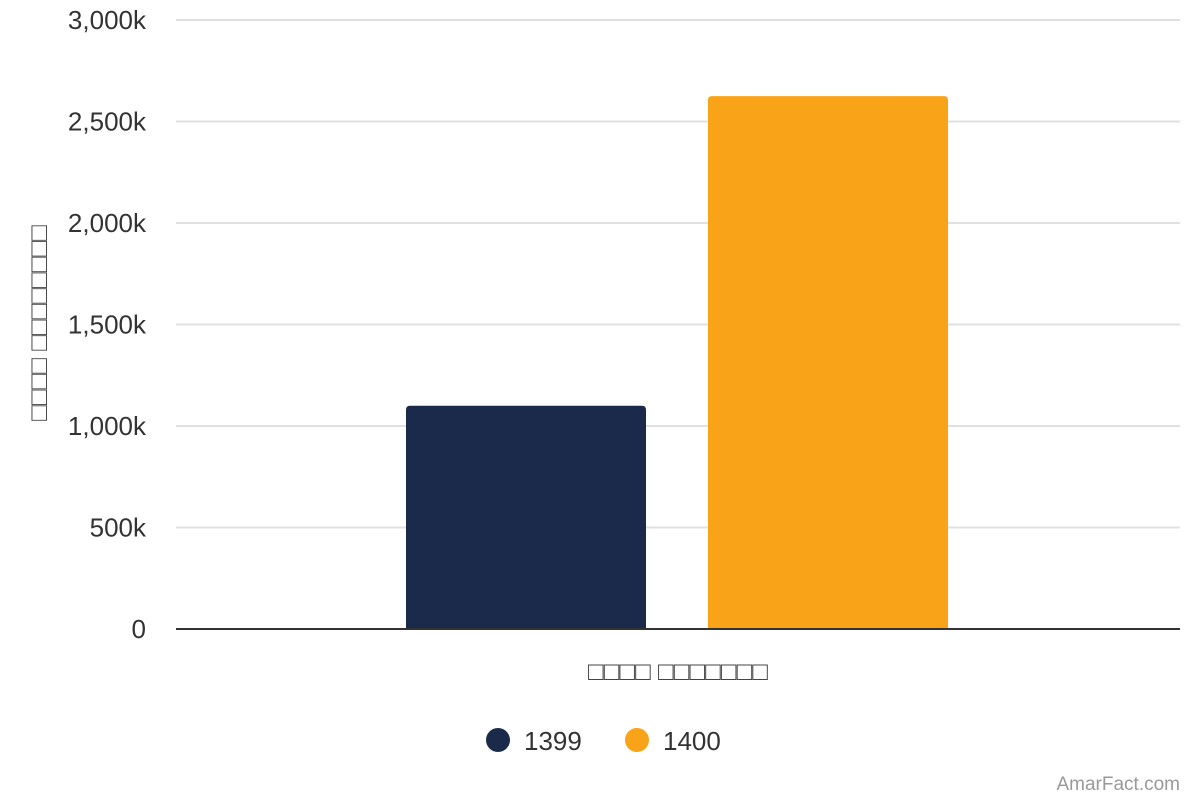 The height and width of the screenshot is (800, 1200). I want to click on legend: 1399 1400, so click(603, 741).